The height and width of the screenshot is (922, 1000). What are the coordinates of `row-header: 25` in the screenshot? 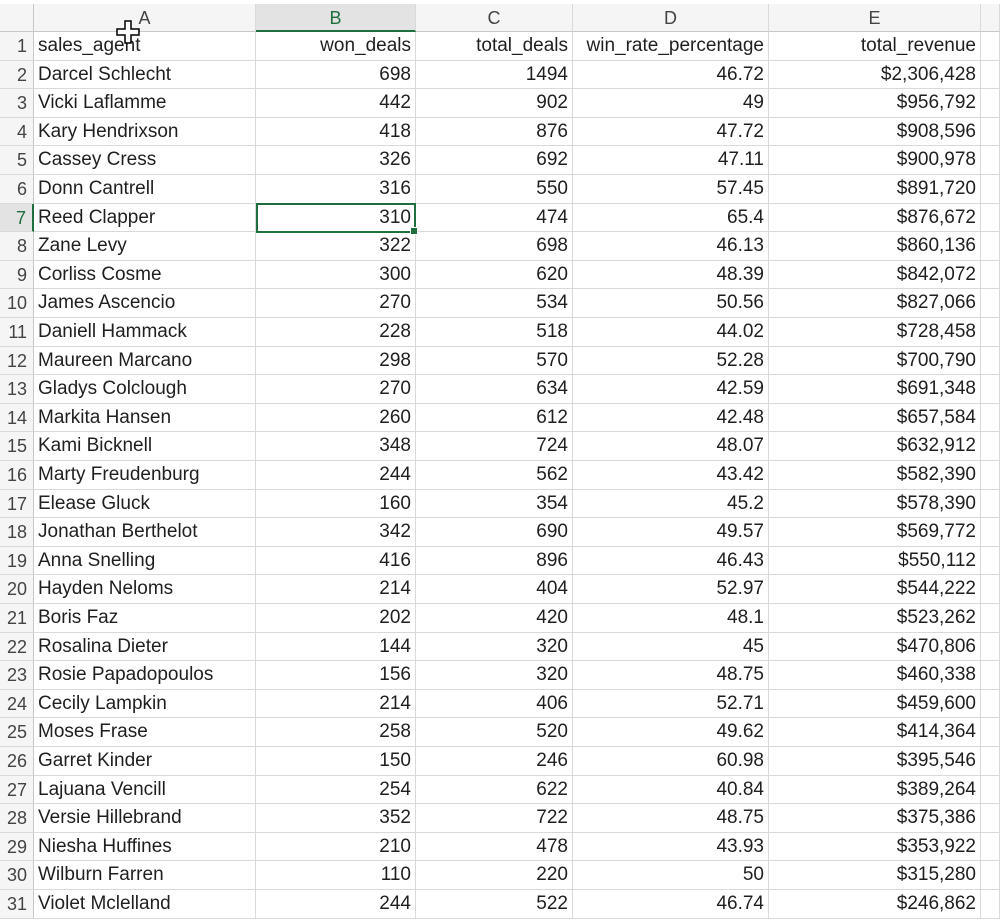 It's located at (17, 732).